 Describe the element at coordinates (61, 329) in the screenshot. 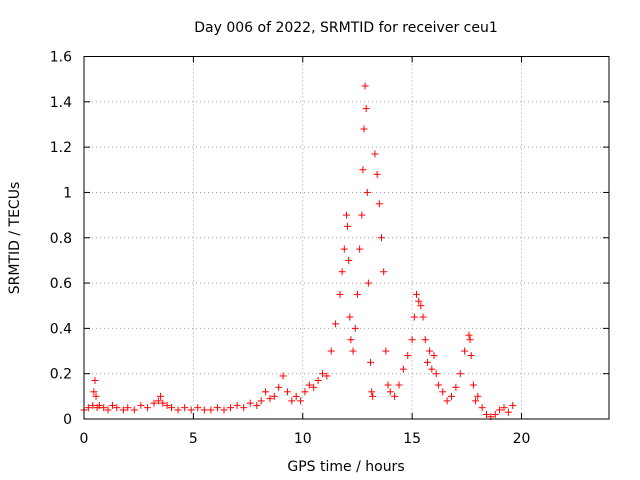

I see `y-tick-label: 0.4` at that location.